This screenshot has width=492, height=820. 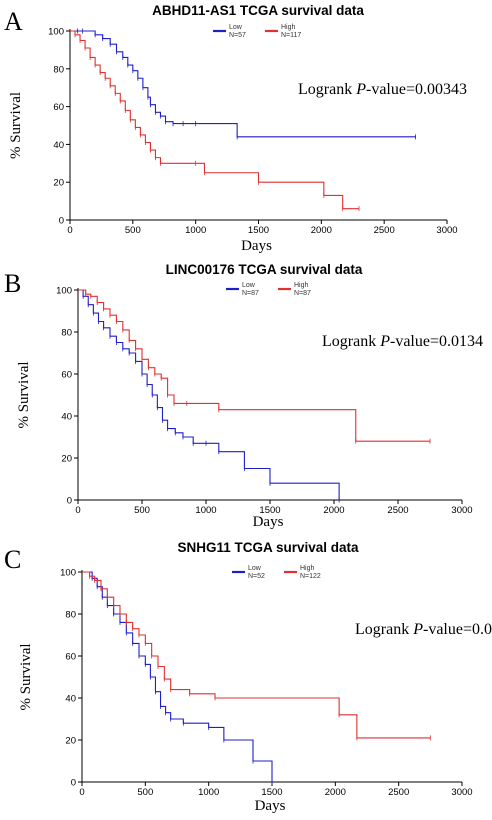 I want to click on y-tick-label-c: 20, so click(x=70, y=741).